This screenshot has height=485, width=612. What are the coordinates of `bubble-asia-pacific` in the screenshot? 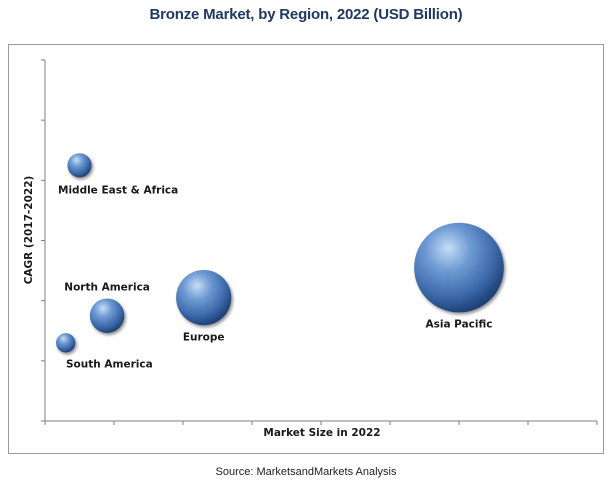 It's located at (459, 267).